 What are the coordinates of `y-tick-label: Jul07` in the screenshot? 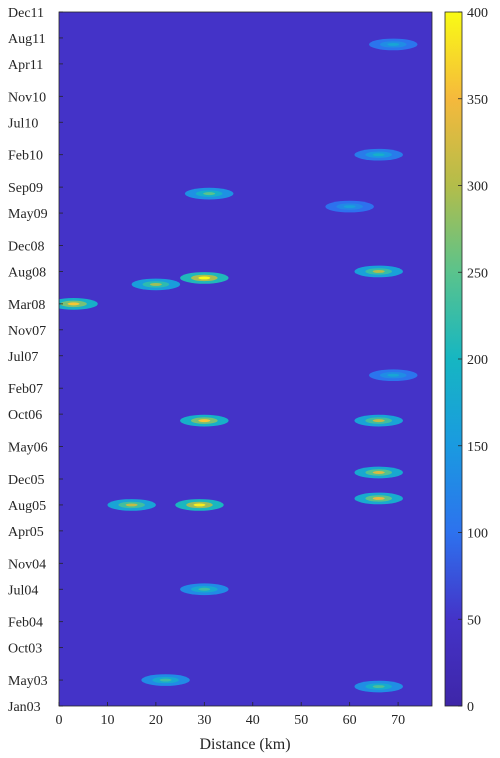 It's located at (23, 357).